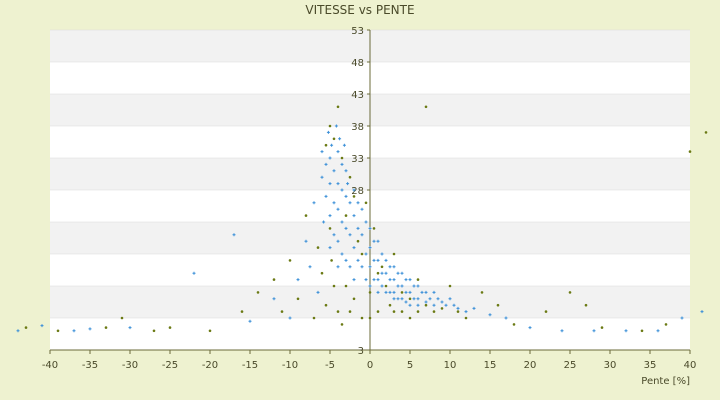 The width and height of the screenshot is (720, 400). Describe the element at coordinates (665, 381) in the screenshot. I see `x-axis-label: Pente [%]` at that location.